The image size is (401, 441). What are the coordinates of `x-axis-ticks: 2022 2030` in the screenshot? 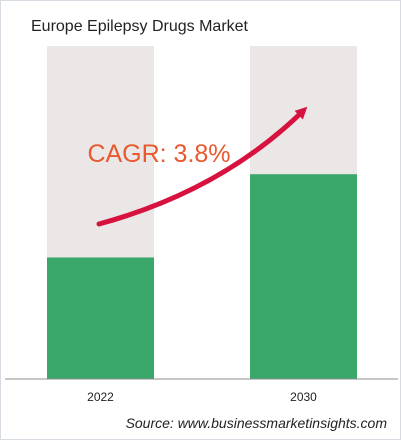 It's located at (202, 397).